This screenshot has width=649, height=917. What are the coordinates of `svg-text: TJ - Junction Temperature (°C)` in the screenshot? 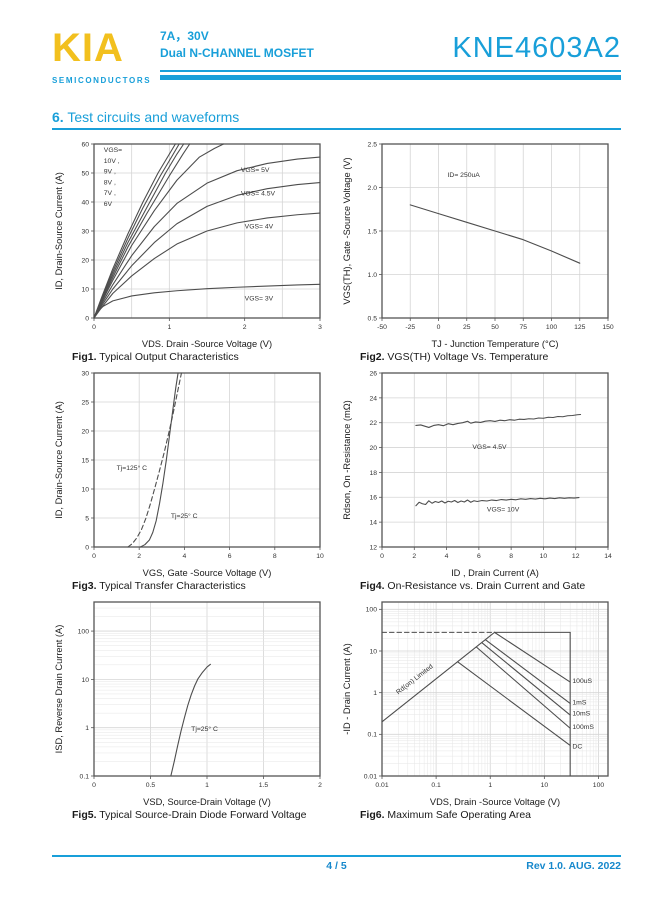 It's located at (494, 344).